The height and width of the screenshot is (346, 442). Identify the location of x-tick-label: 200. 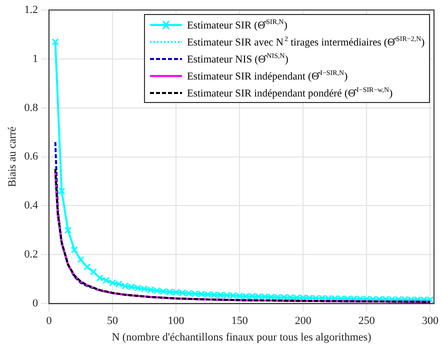
(303, 321).